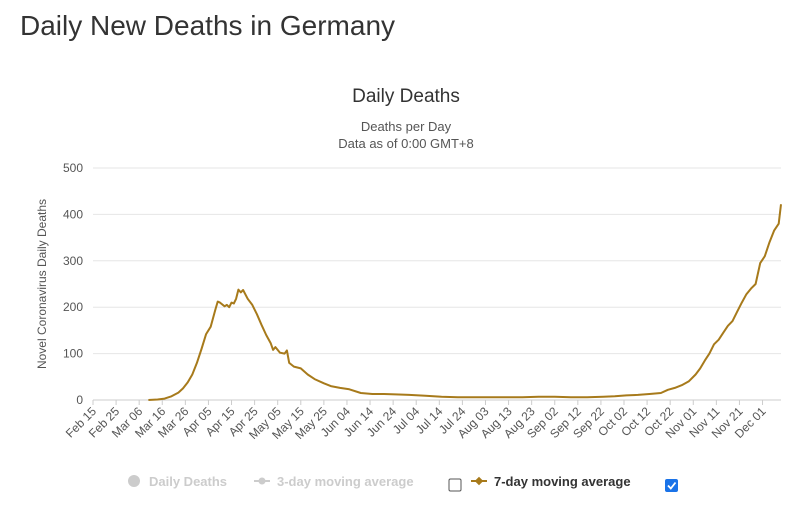 The image size is (806, 512). I want to click on legend-item-3-day-average: 3-day moving average, so click(334, 481).